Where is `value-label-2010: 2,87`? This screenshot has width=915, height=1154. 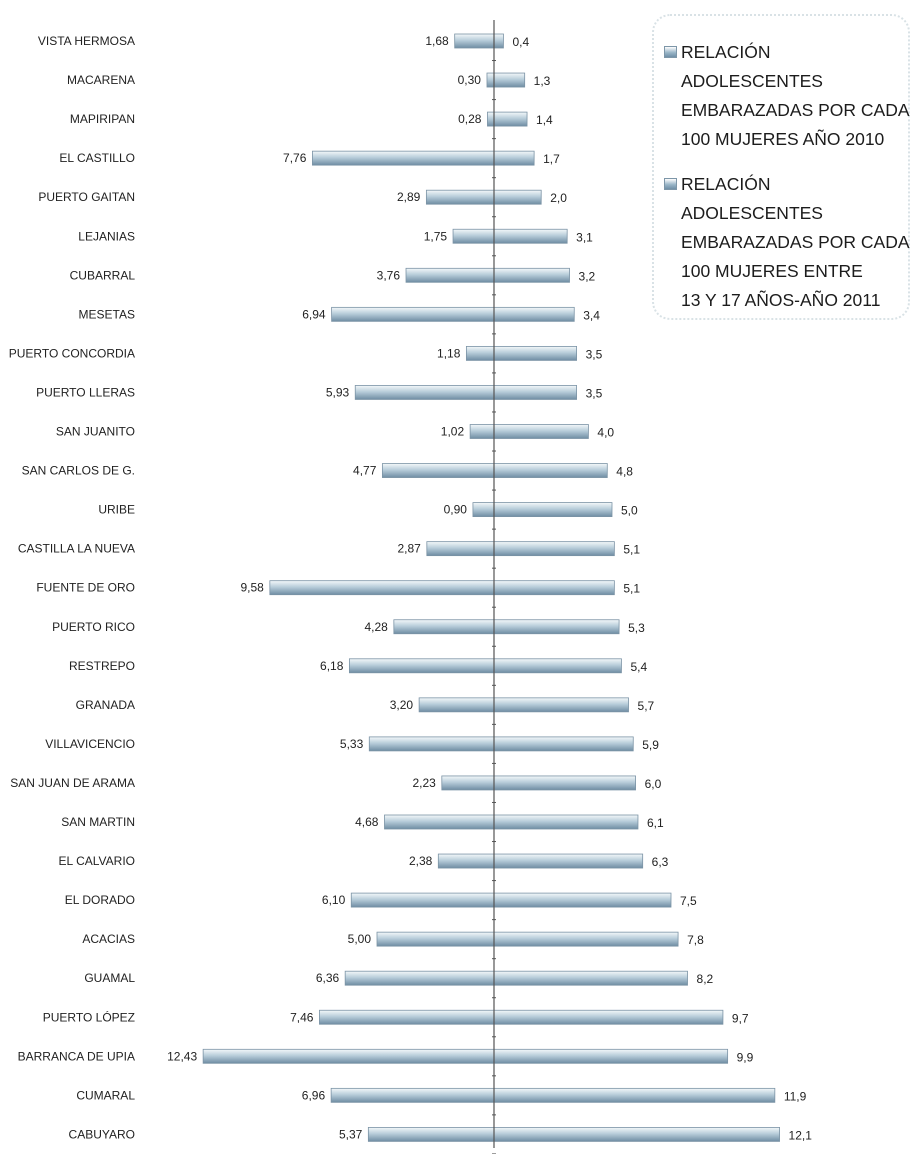
value-label-2010: 2,87 is located at coordinates (409, 549).